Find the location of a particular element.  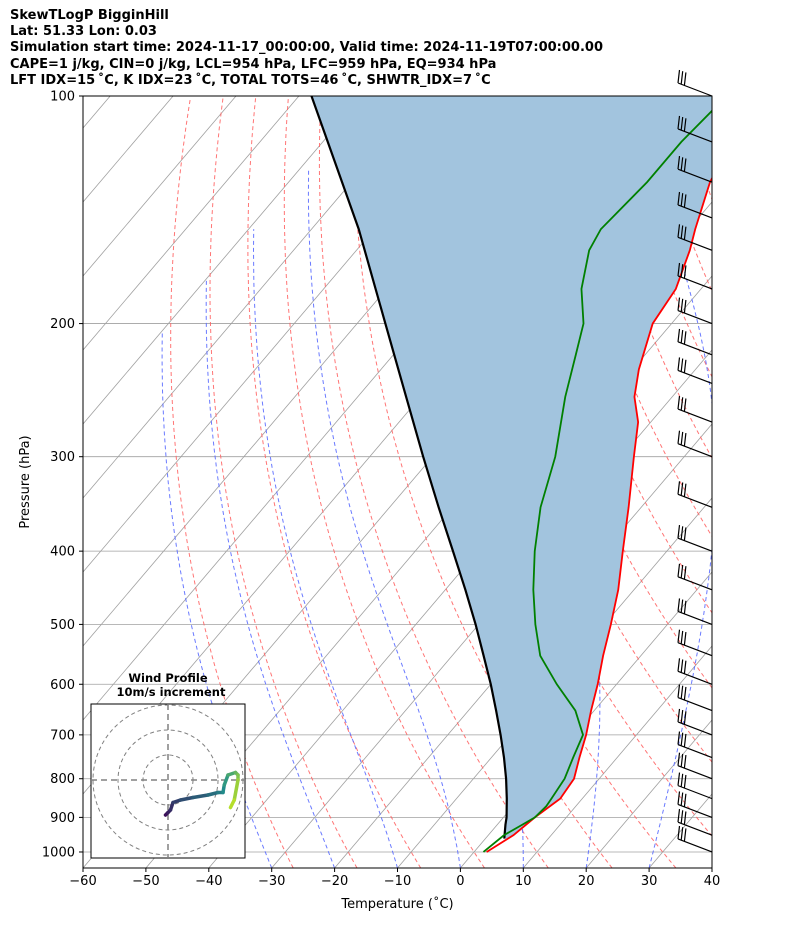

y-tick-label: 900 is located at coordinates (62, 818).